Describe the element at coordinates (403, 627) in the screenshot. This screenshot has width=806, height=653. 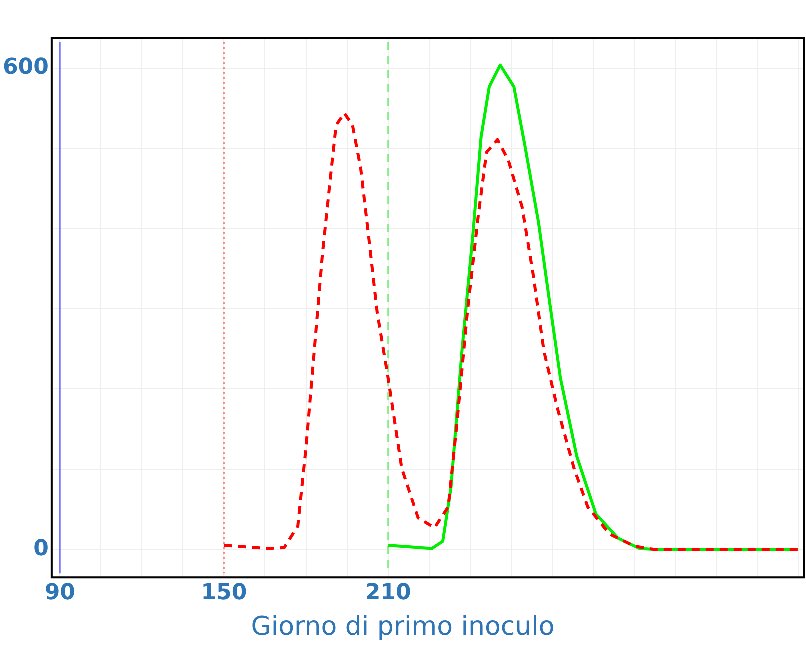
I see `x-axis-title: Giorno di primo inoculo` at that location.